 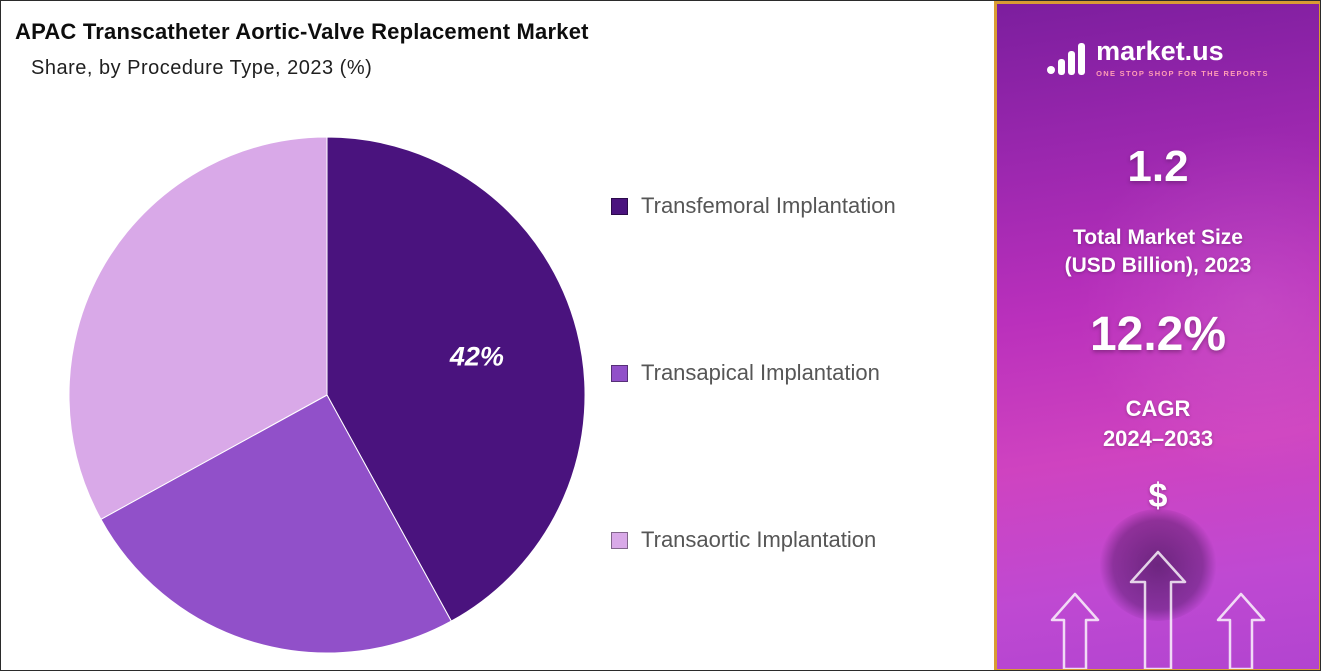 What do you see at coordinates (1158, 565) in the screenshot?
I see `decorative-circle` at bounding box center [1158, 565].